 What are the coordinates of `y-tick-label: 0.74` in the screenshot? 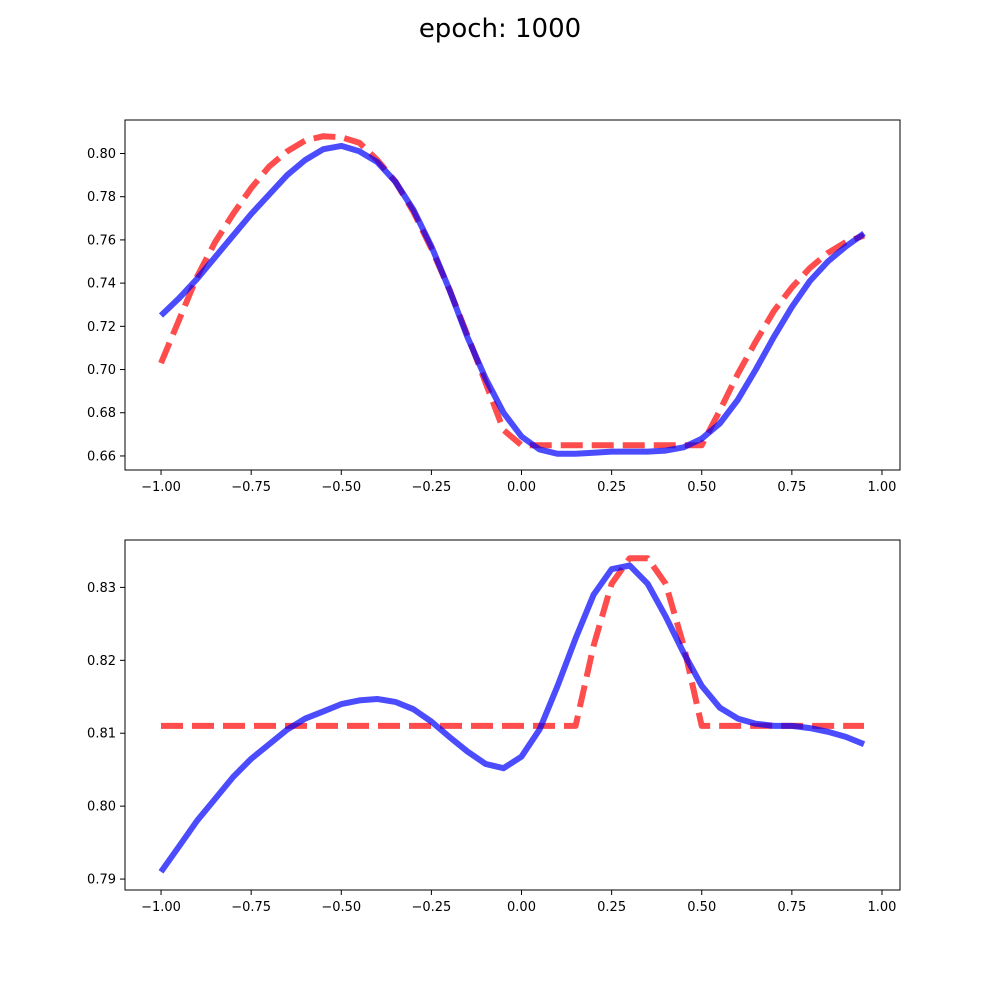 It's located at (101, 284).